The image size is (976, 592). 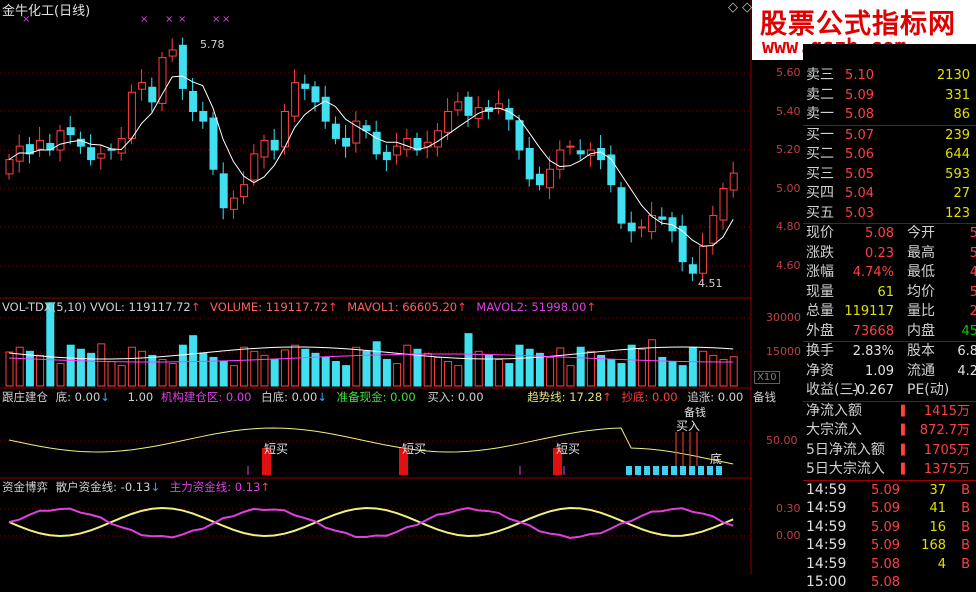 What do you see at coordinates (889, 508) in the screenshot?
I see `tick-row: 14:59 5.09 41 B` at bounding box center [889, 508].